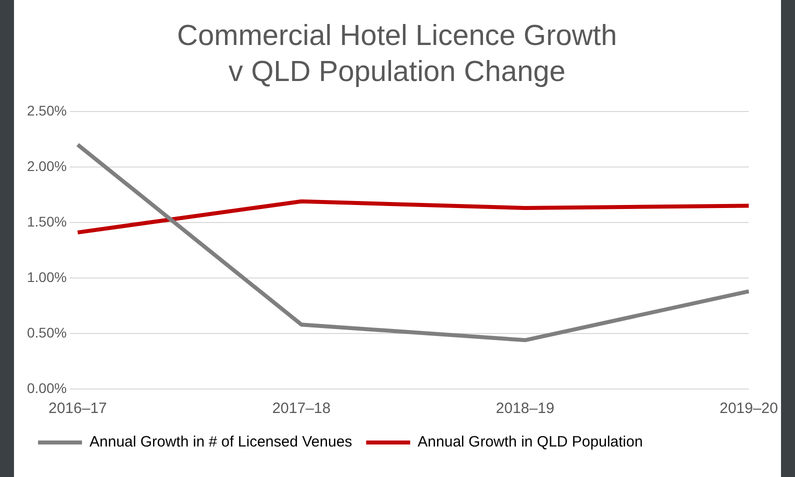 This screenshot has height=477, width=795. Describe the element at coordinates (46, 166) in the screenshot. I see `y-tick-label: 2.00%` at that location.